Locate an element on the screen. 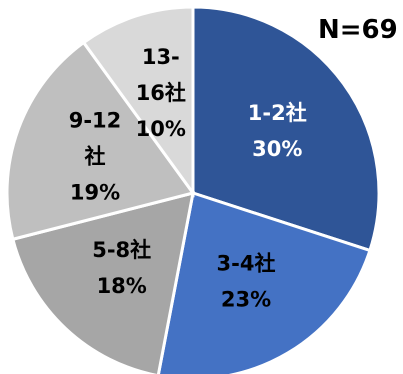  pie-slice-5-label: 13- is located at coordinates (161, 57).